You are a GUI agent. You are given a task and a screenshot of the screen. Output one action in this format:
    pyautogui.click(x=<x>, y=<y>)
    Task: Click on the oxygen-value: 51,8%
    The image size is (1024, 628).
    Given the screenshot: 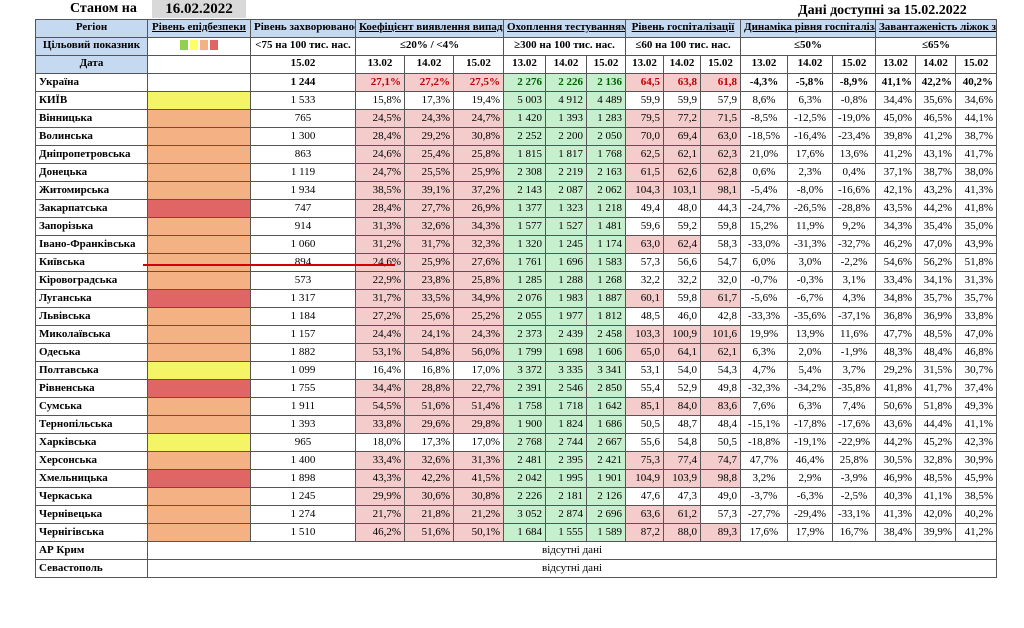 What is the action you would take?
    pyautogui.click(x=976, y=262)
    